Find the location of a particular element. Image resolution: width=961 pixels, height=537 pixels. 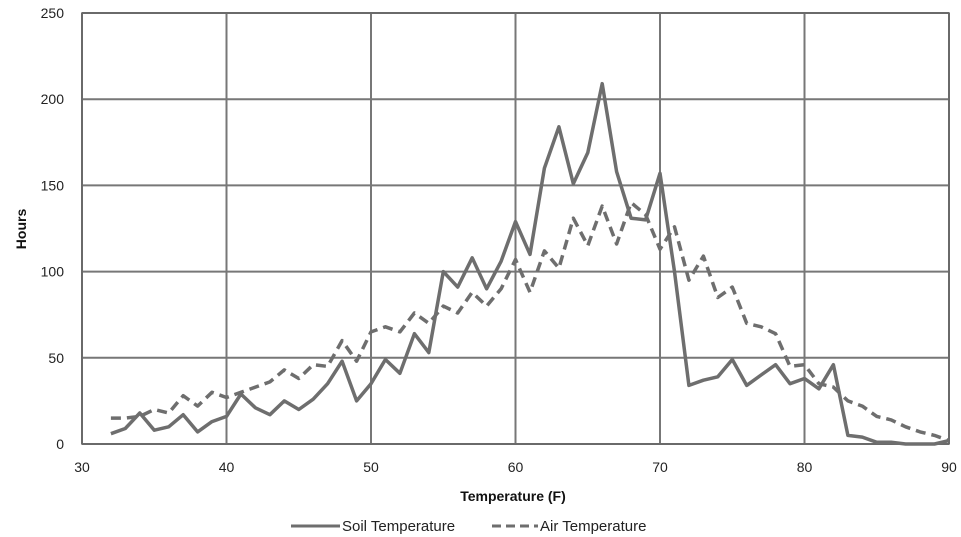

y-tick-label: 250 is located at coordinates (53, 13).